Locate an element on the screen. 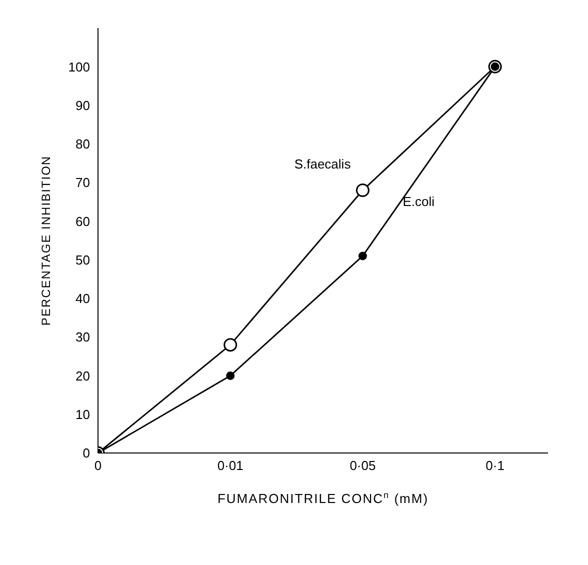 This screenshot has width=588, height=565. y-tick-label: 100 is located at coordinates (79, 66).